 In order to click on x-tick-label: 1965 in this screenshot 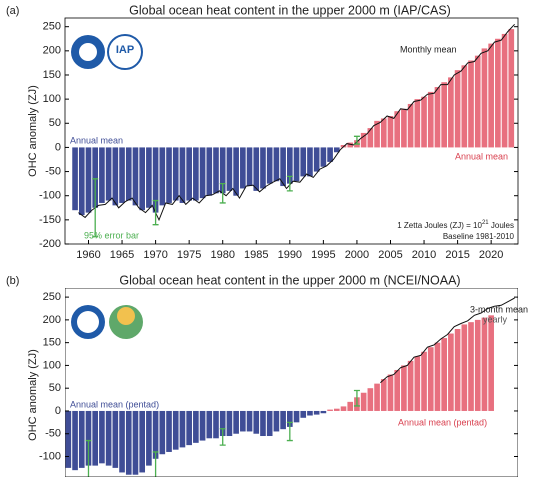, I will do `click(122, 255)`.